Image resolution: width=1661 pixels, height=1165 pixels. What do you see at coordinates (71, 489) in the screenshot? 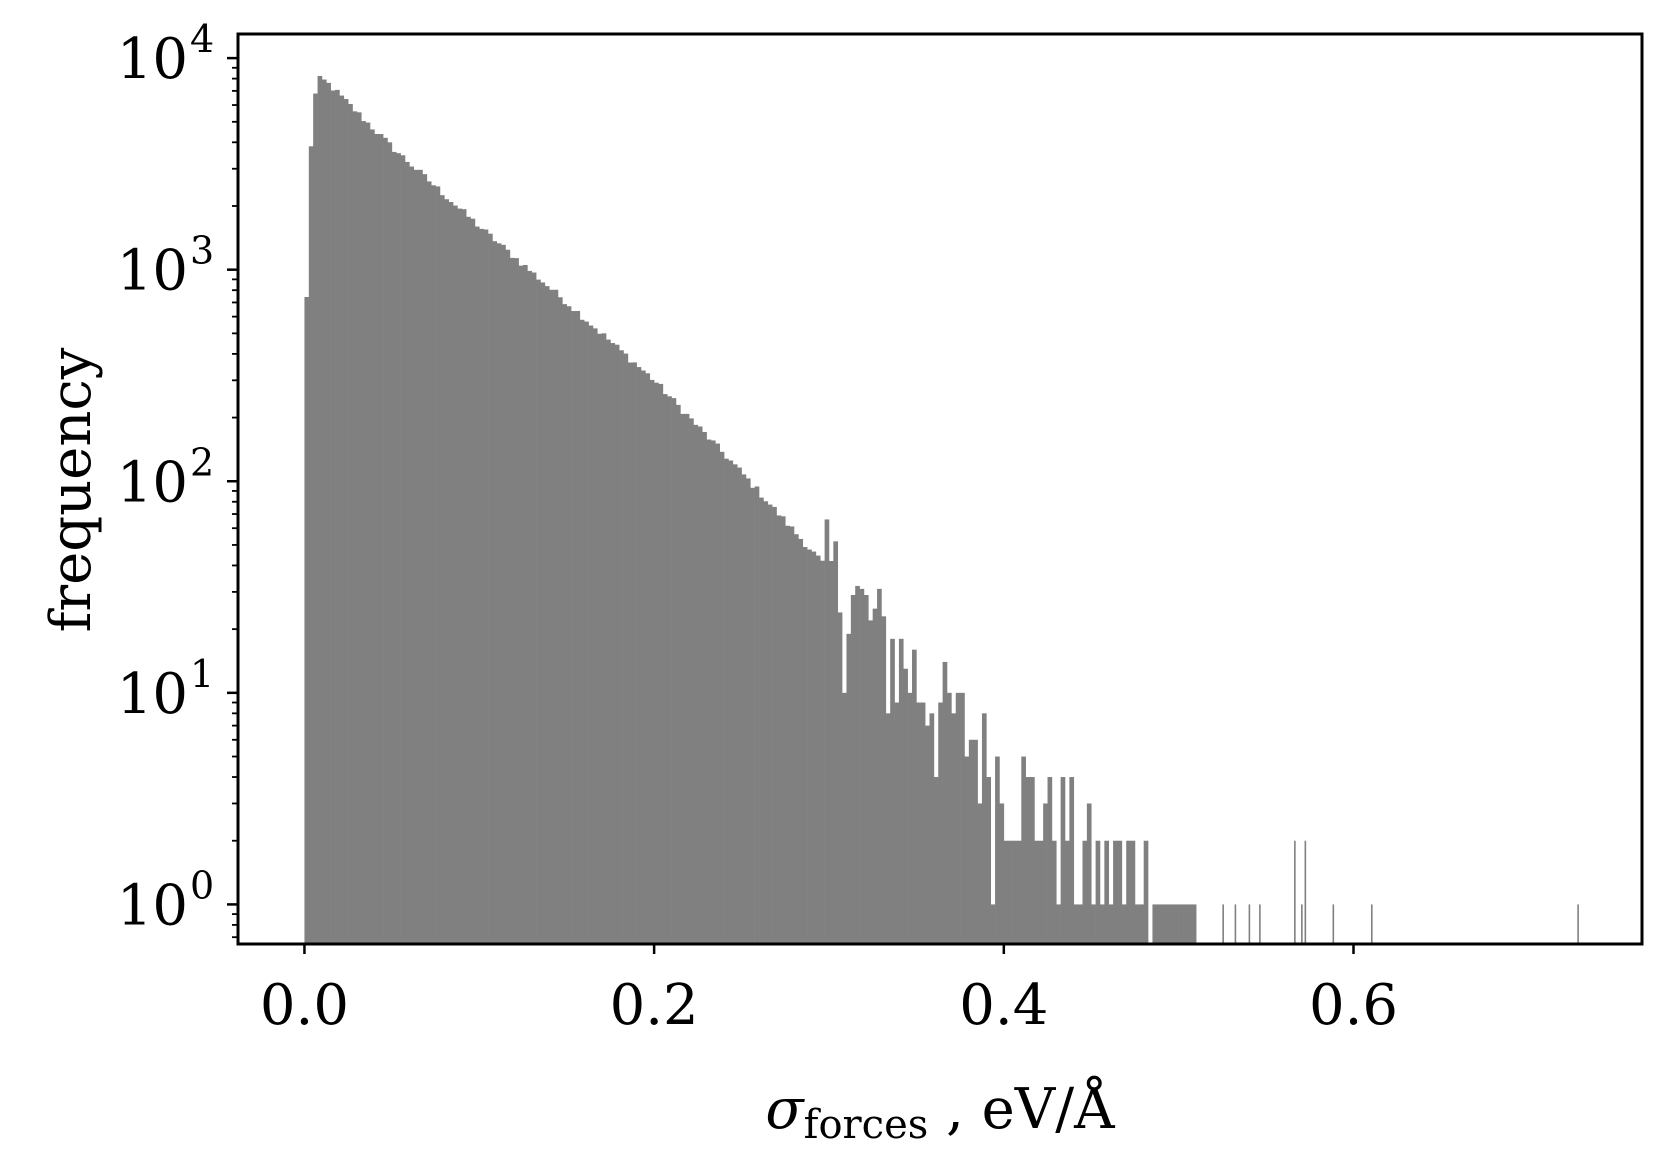
I see `y-axis-label: frequency` at bounding box center [71, 489].